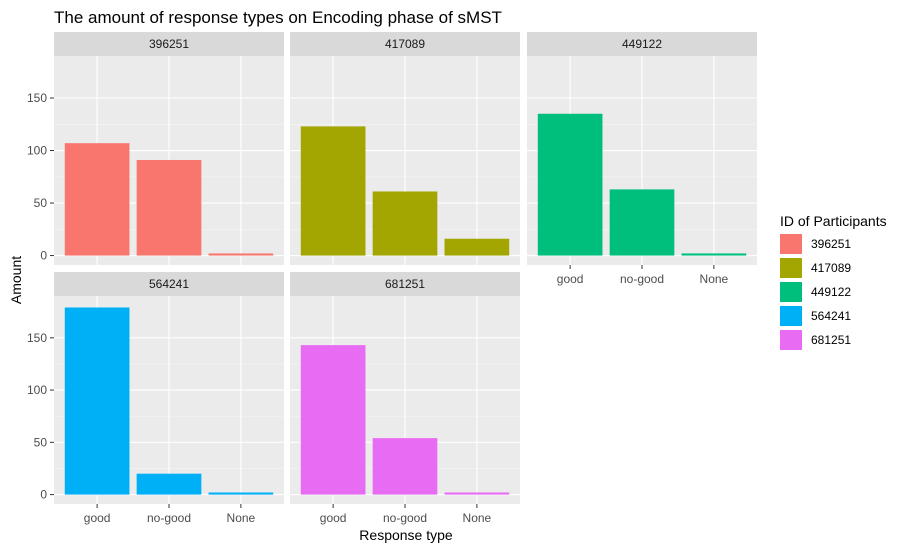 The width and height of the screenshot is (906, 550). I want to click on facet-panel: 681251, so click(405, 388).